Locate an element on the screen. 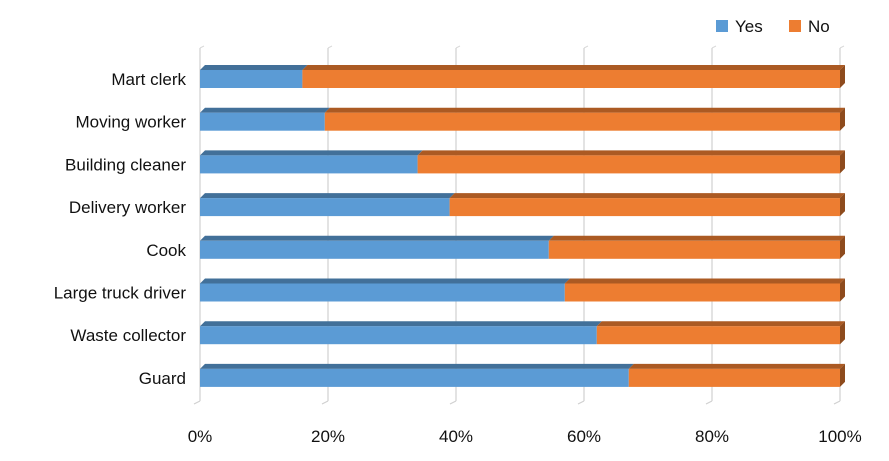  category-label: Delivery worker is located at coordinates (127, 207).